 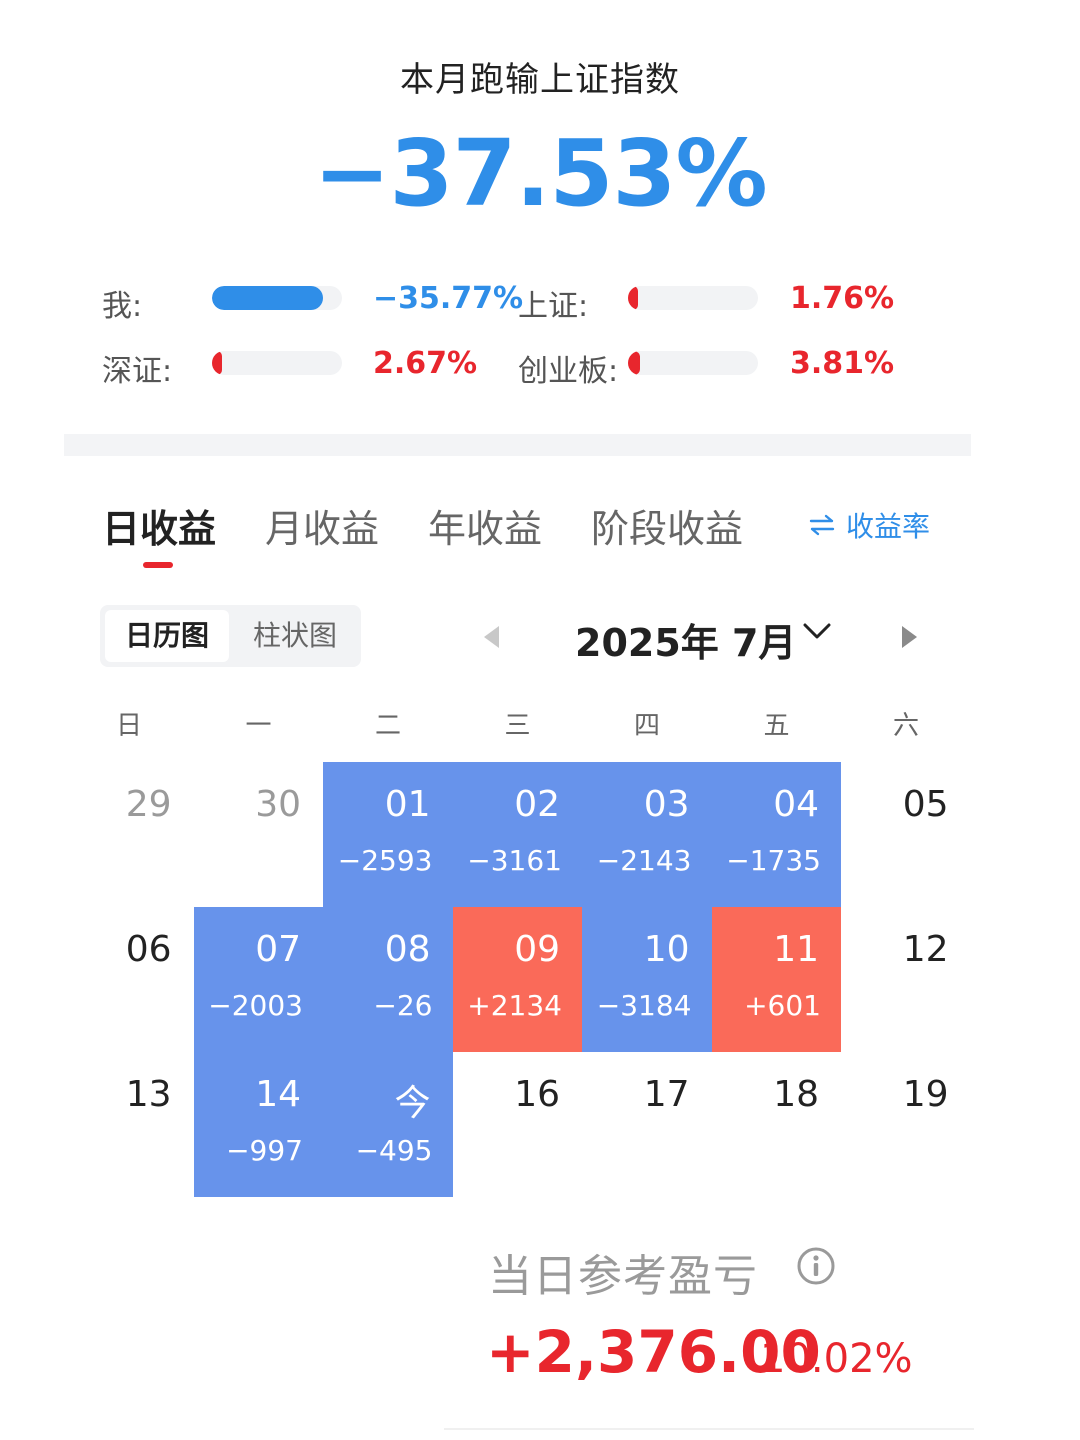 I want to click on calendar-day-number: 18, so click(x=796, y=1094).